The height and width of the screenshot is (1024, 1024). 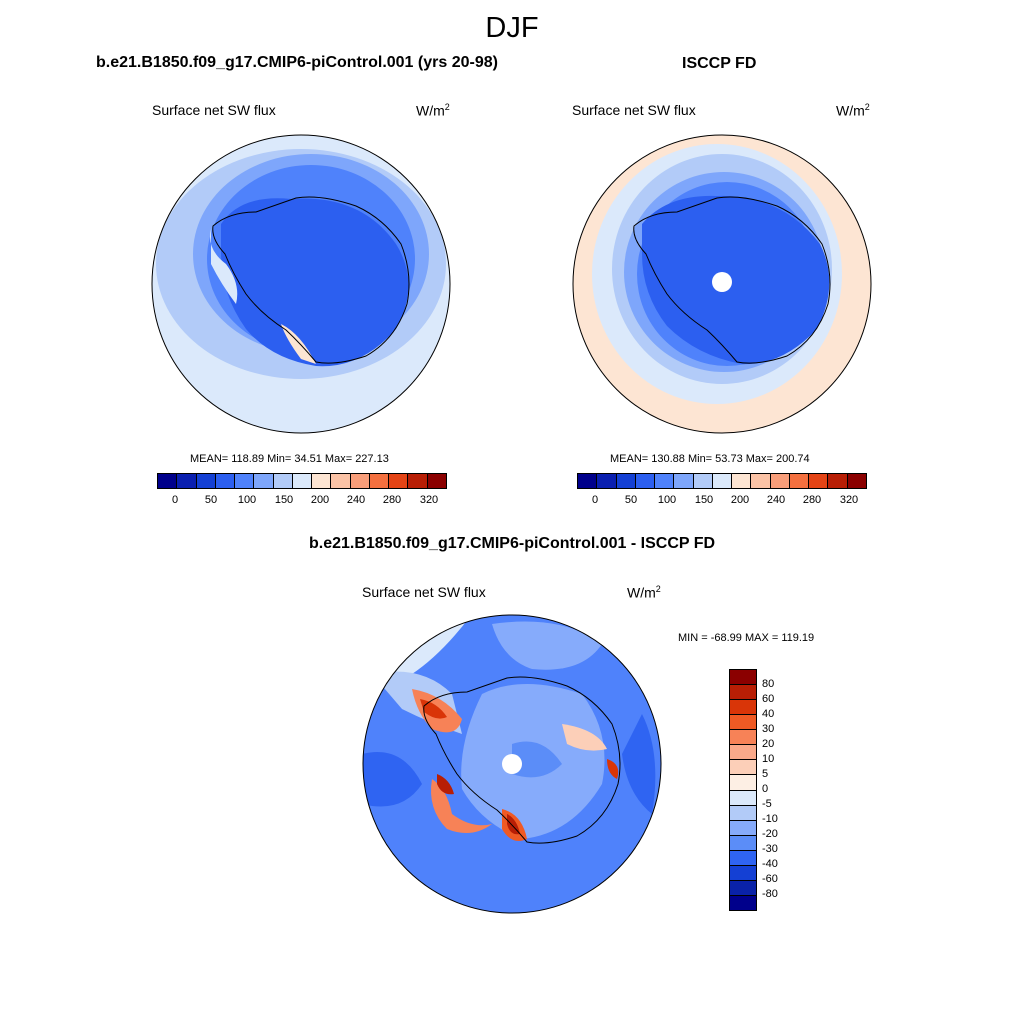 I want to click on diff-colorbar-tick-label: 10, so click(x=768, y=759).